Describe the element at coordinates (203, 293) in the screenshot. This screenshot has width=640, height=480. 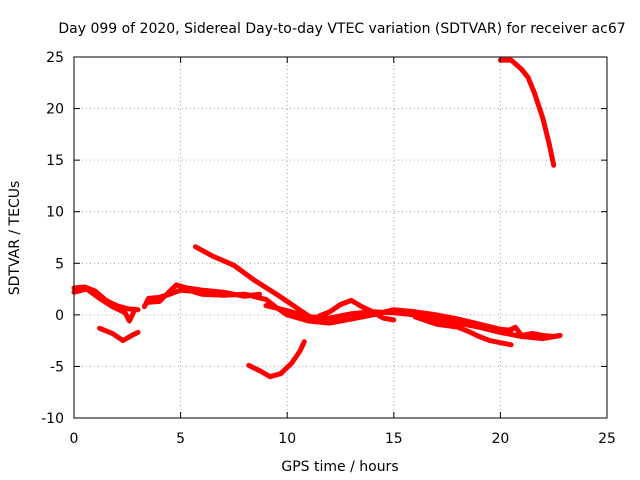
I see `series-arc-3b` at that location.